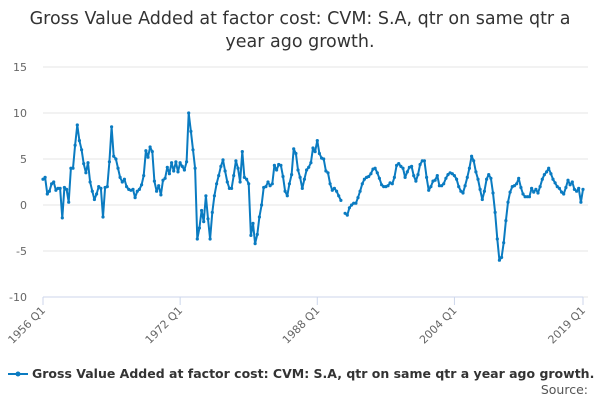 This screenshot has width=600, height=400. I want to click on x-tick-label: 1956 Q1, so click(27, 325).